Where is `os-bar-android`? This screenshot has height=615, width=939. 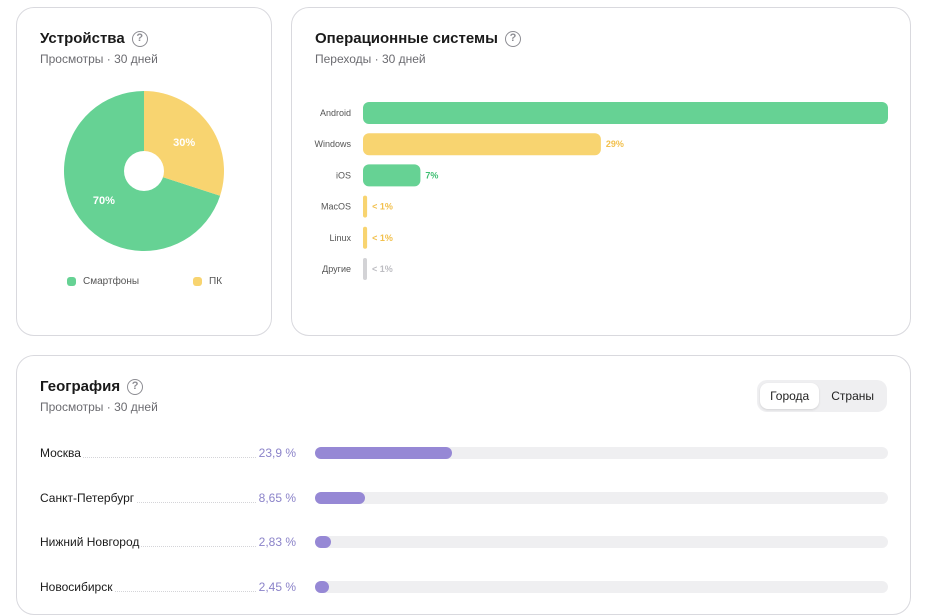
os-bar-android is located at coordinates (625, 113).